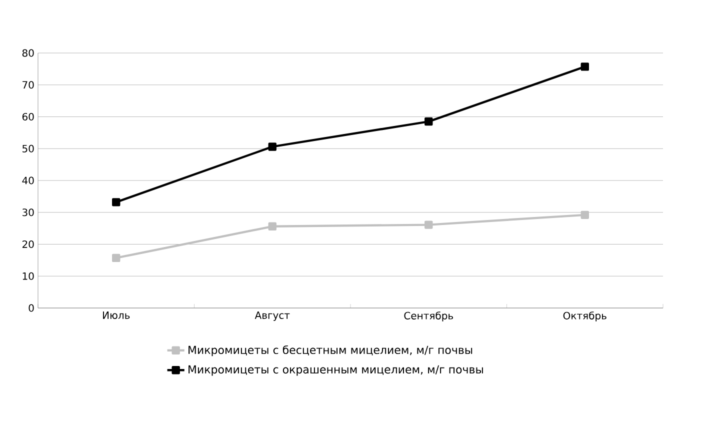 This screenshot has width=708, height=423. I want to click on legend-label: Микромицеты с окрашенным мицелием, м/г почвы, so click(335, 370).